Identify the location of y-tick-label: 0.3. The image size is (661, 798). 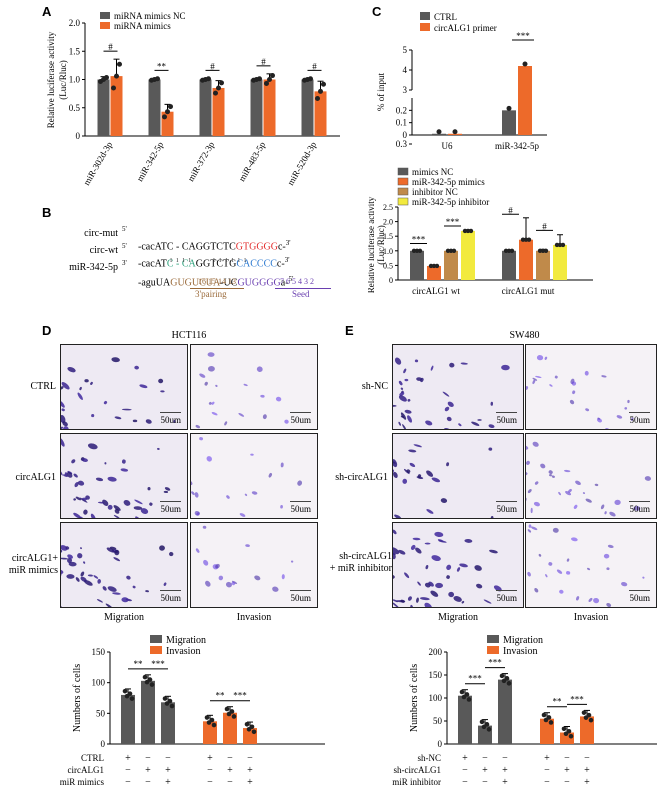
(402, 144).